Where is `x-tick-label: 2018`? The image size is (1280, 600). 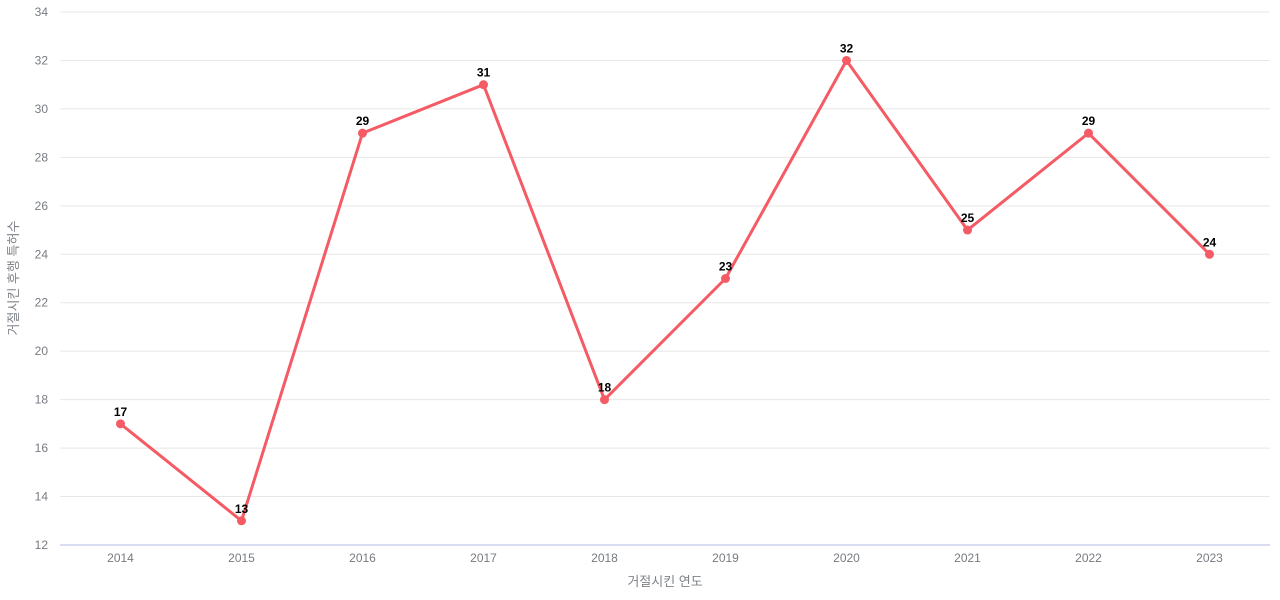
x-tick-label: 2018 is located at coordinates (604, 558).